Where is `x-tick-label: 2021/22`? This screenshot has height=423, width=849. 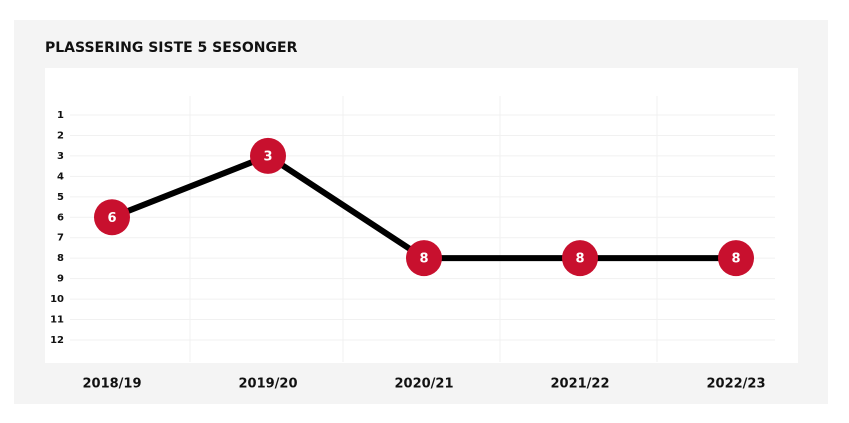 x-tick-label: 2021/22 is located at coordinates (579, 384).